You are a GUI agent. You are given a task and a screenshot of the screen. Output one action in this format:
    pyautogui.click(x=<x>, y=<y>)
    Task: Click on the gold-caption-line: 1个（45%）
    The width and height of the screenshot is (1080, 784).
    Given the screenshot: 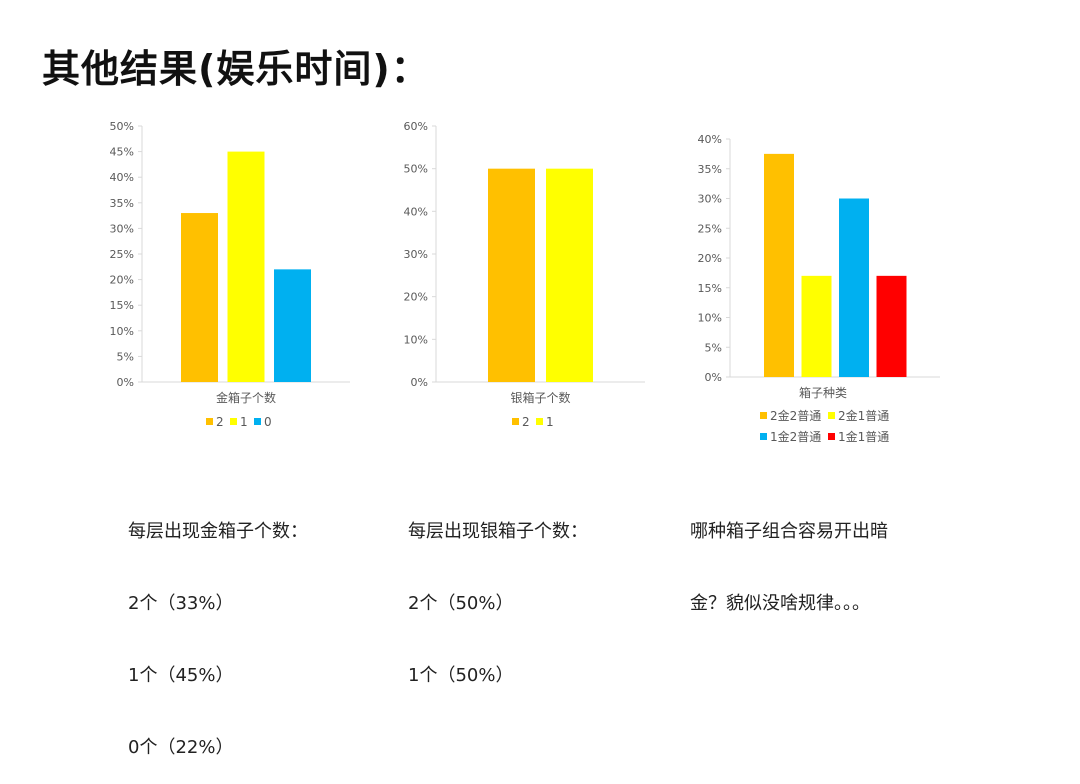 What is the action you would take?
    pyautogui.click(x=181, y=675)
    